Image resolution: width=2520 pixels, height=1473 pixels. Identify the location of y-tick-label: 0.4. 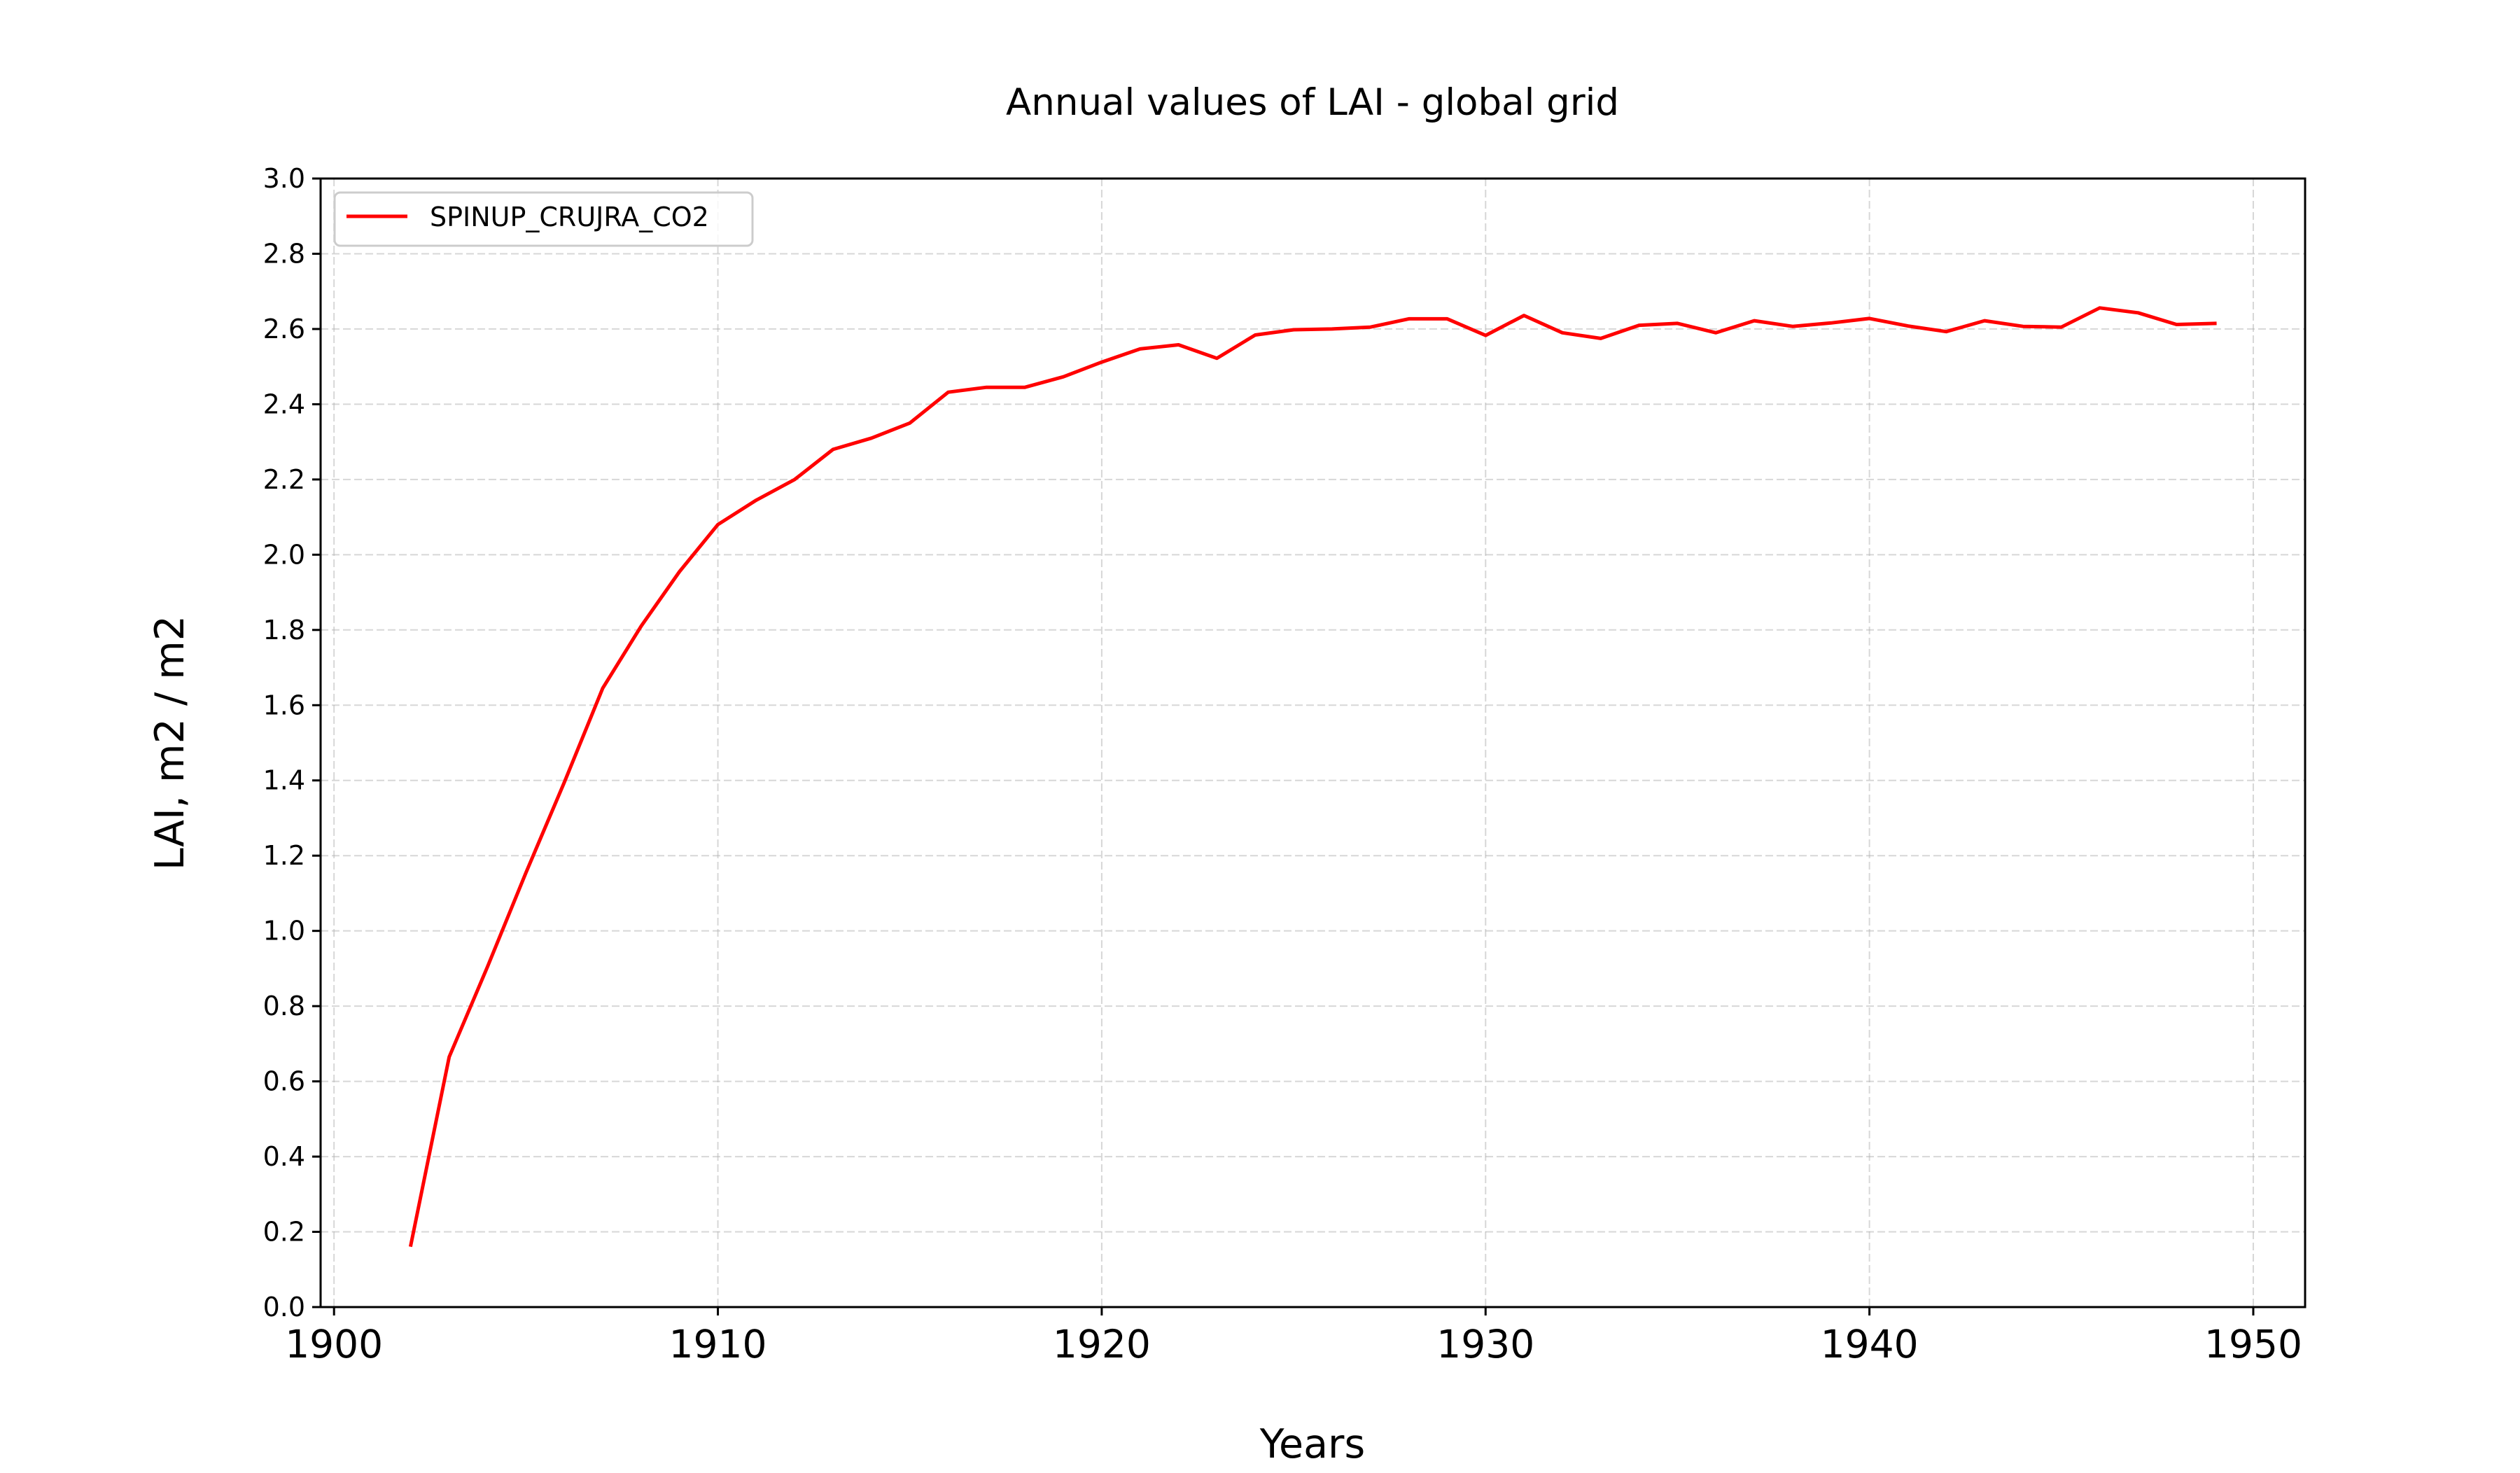
(284, 1156).